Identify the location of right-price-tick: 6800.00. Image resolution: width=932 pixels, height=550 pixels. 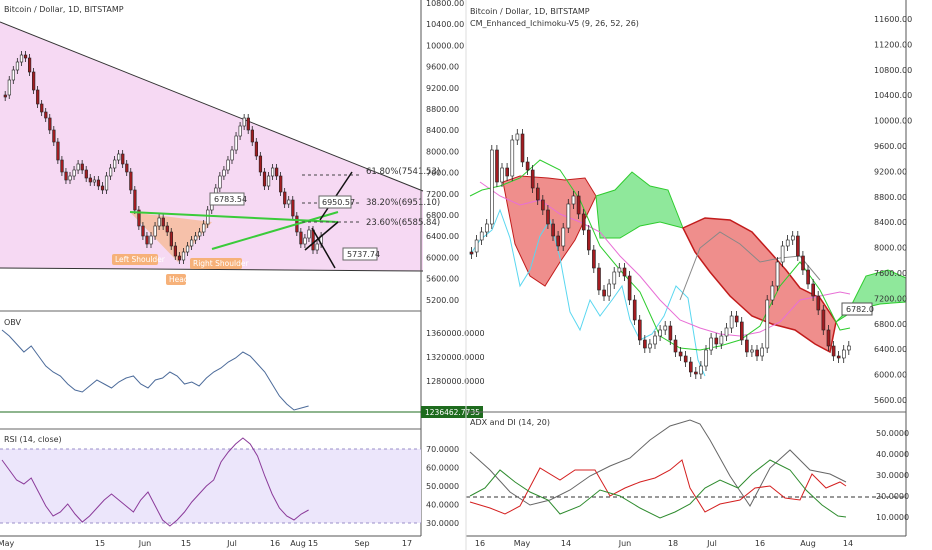
(890, 324).